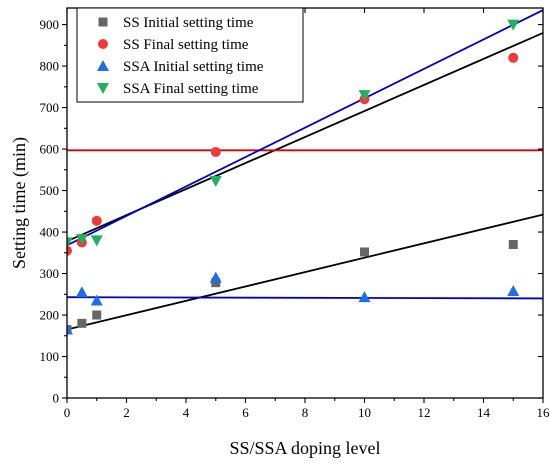 The width and height of the screenshot is (550, 467). I want to click on x-tick-label: 2, so click(126, 412).